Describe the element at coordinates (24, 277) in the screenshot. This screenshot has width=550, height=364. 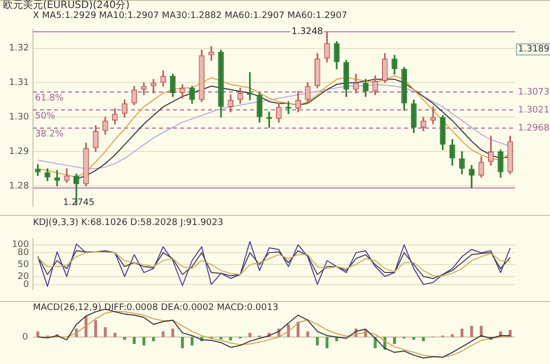
I see `y-tick-label: 20` at that location.